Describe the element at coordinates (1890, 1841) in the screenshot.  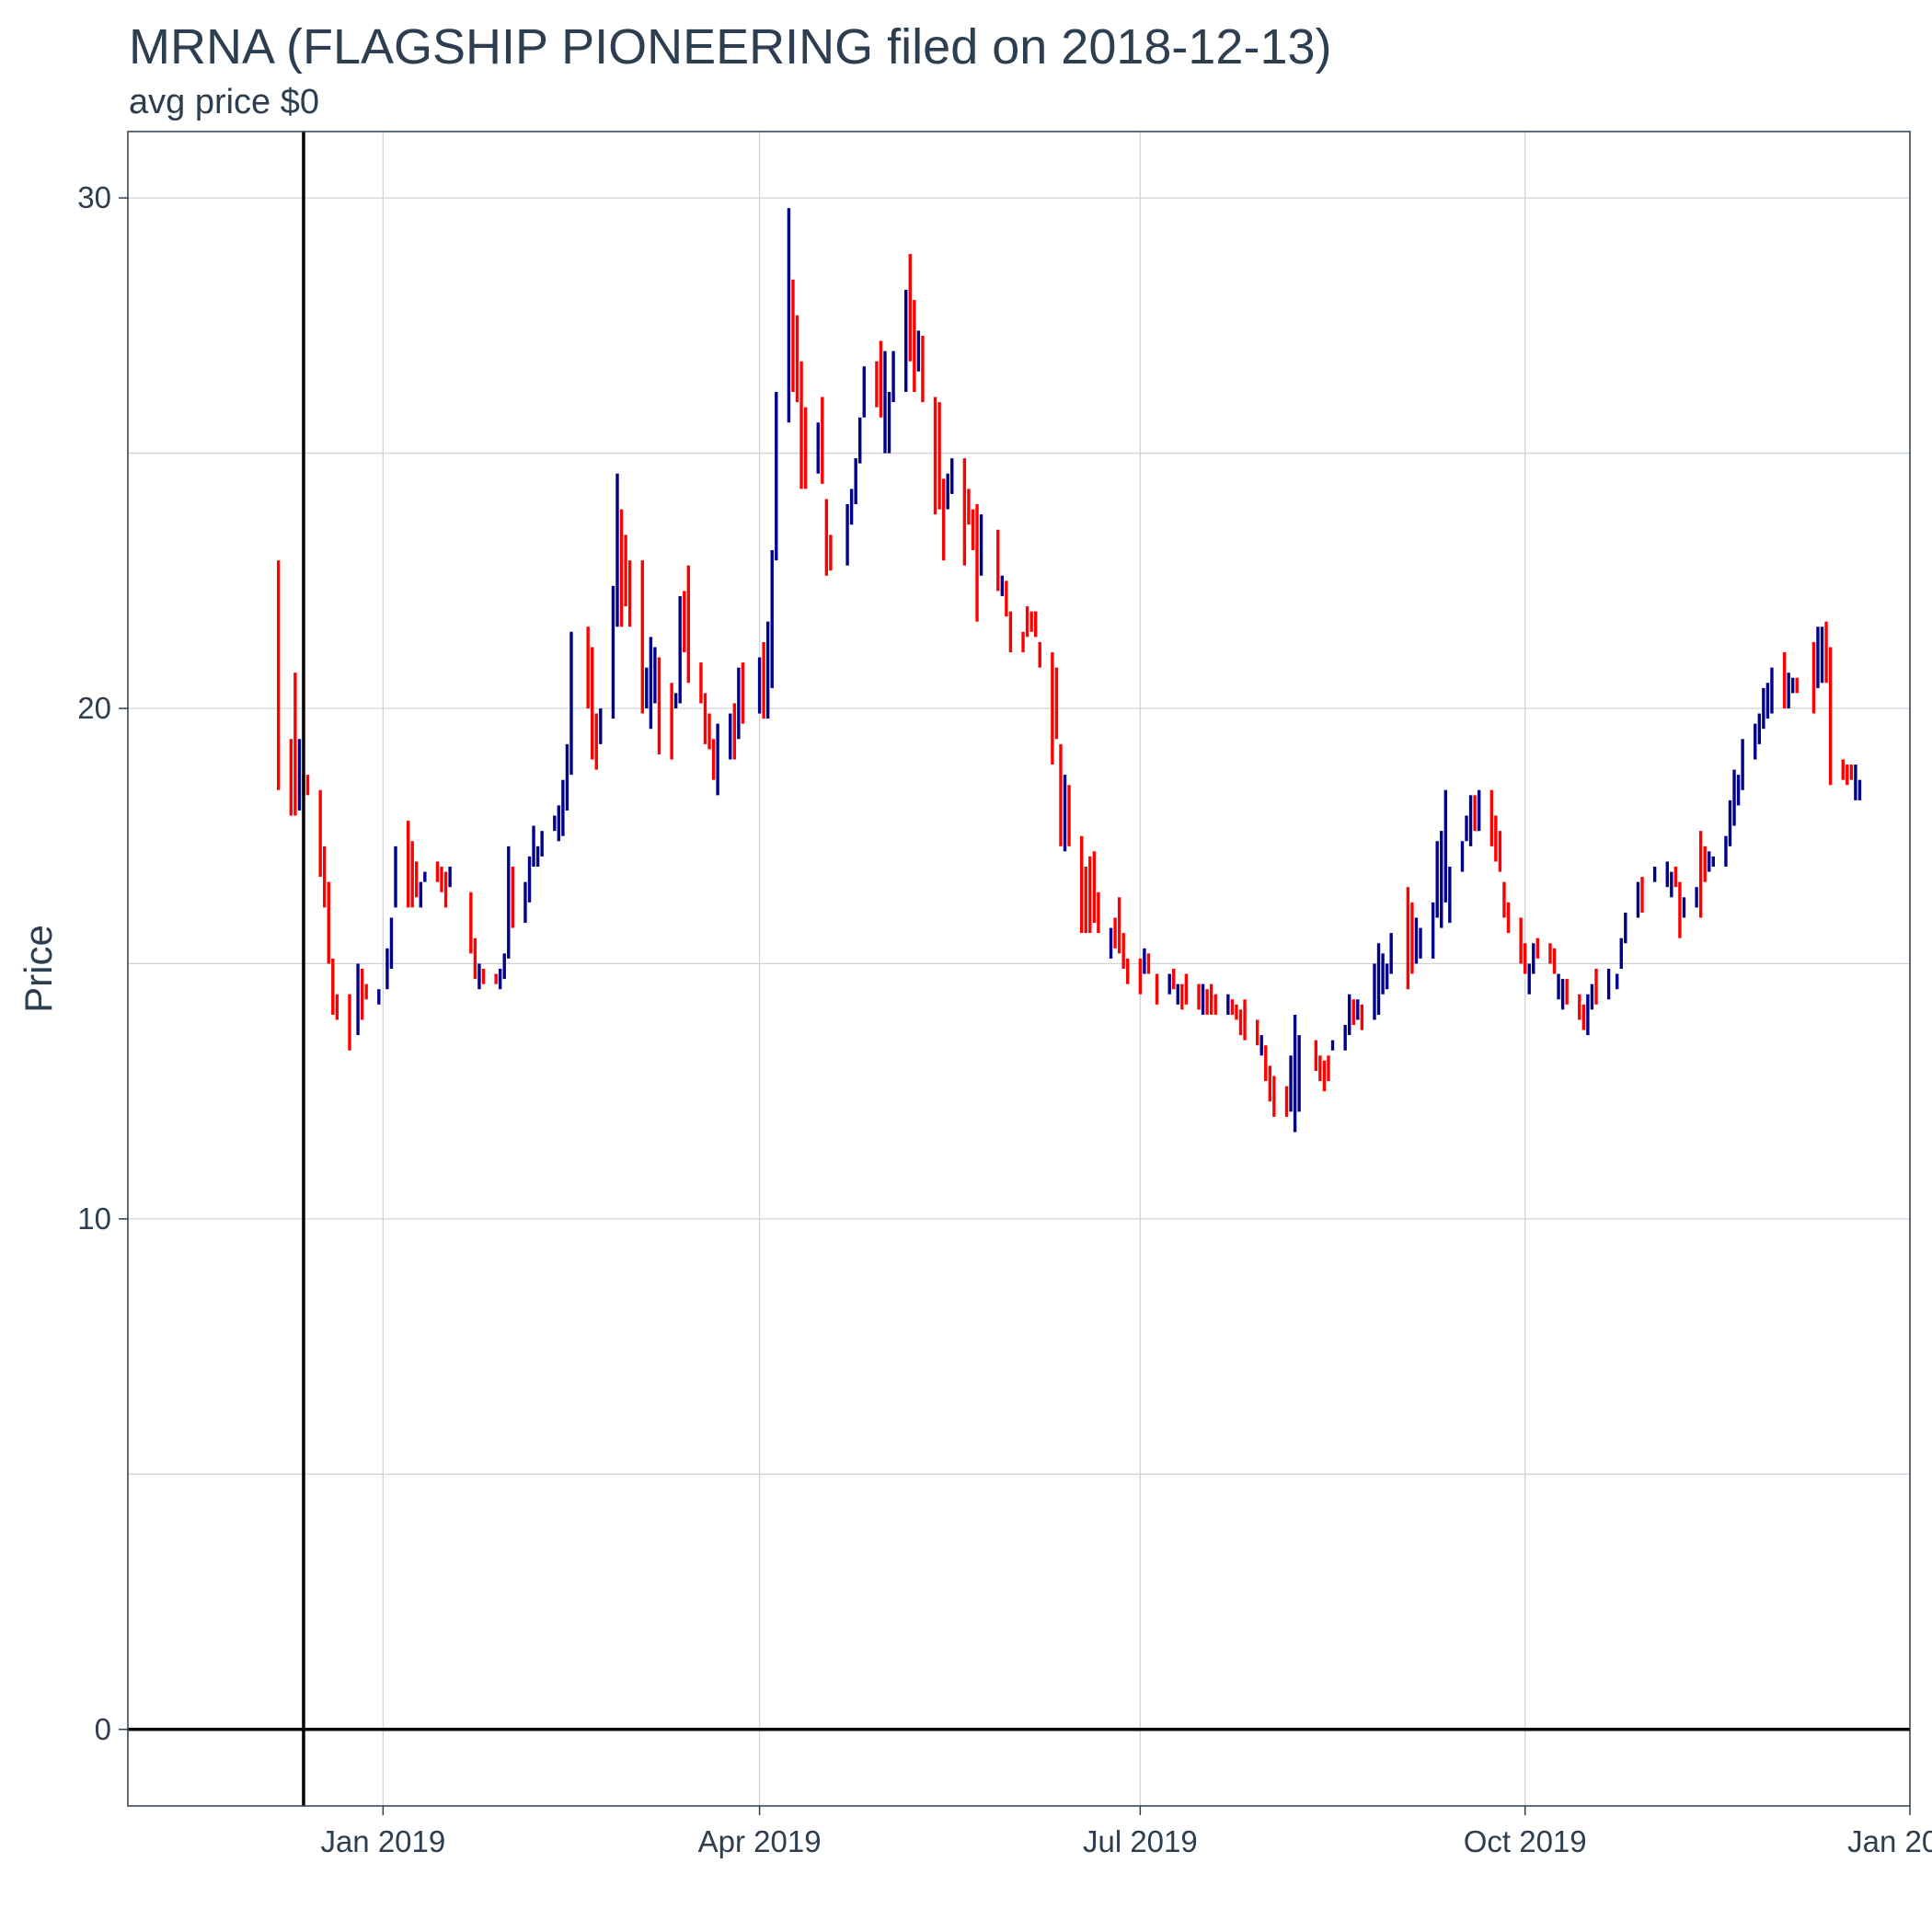
I see `x-tick-label: Jan 2020` at that location.